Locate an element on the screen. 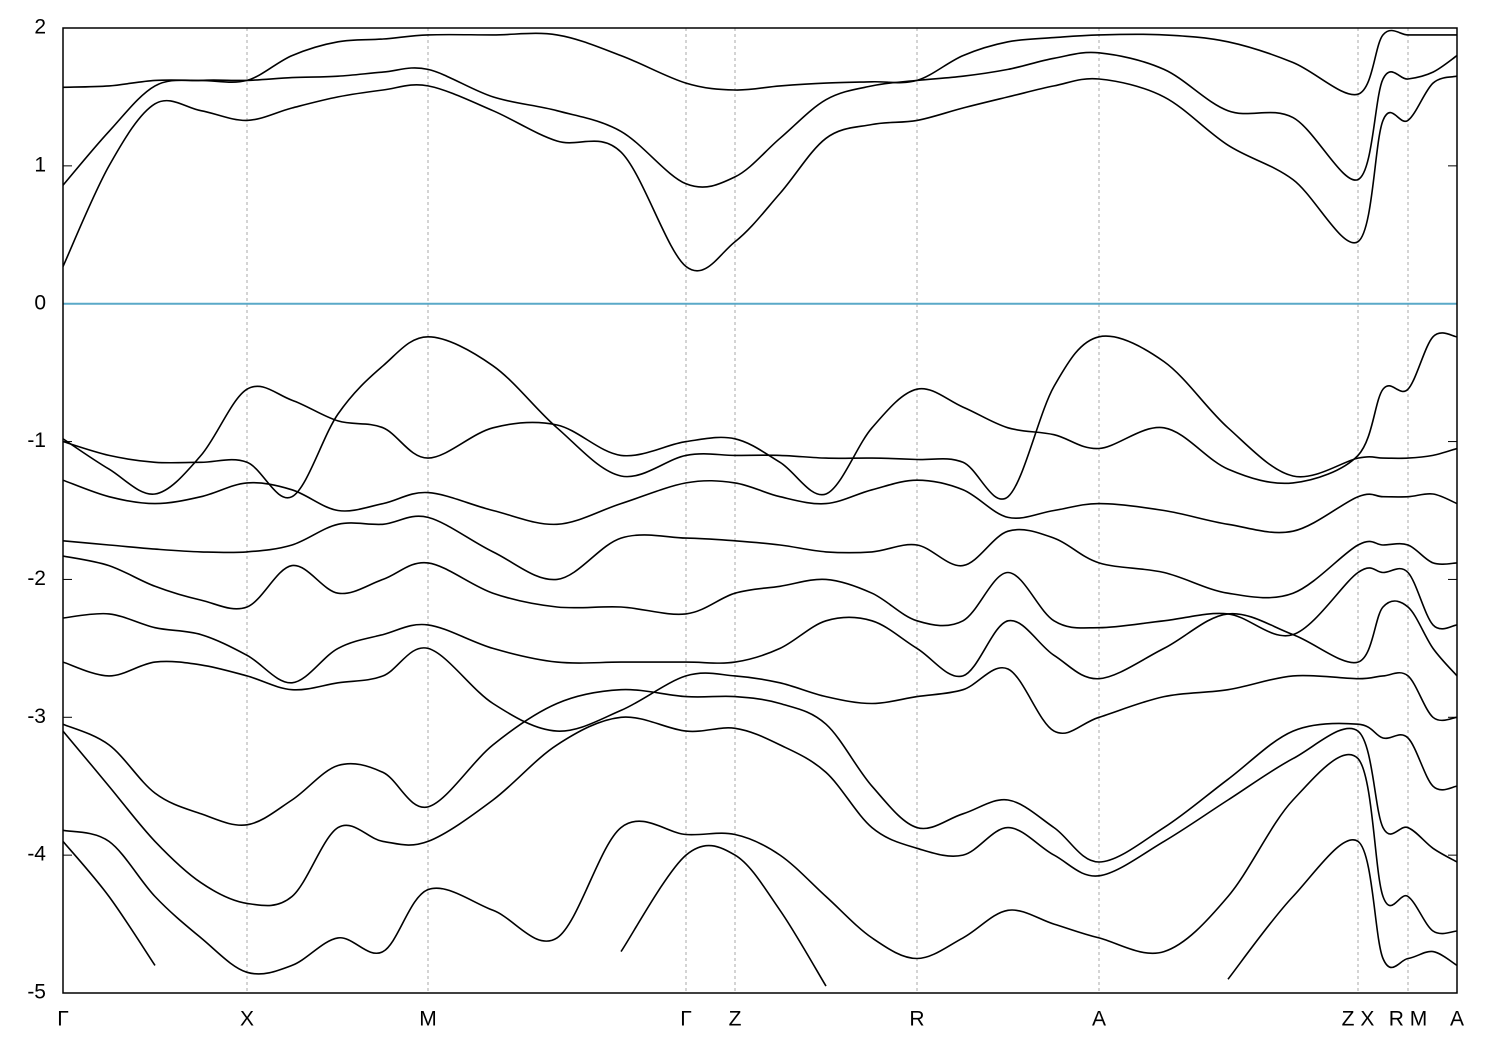 The width and height of the screenshot is (1500, 1050). x-tick-label: R is located at coordinates (916, 1019).